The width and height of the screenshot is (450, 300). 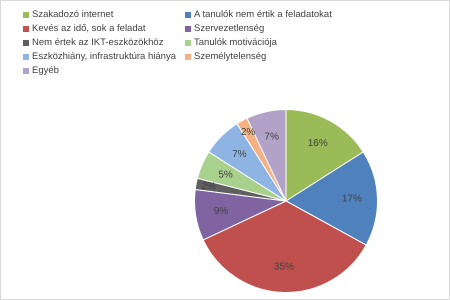 I want to click on legend-label: Nem értek az IKT-eszközökhöz, so click(x=98, y=42).